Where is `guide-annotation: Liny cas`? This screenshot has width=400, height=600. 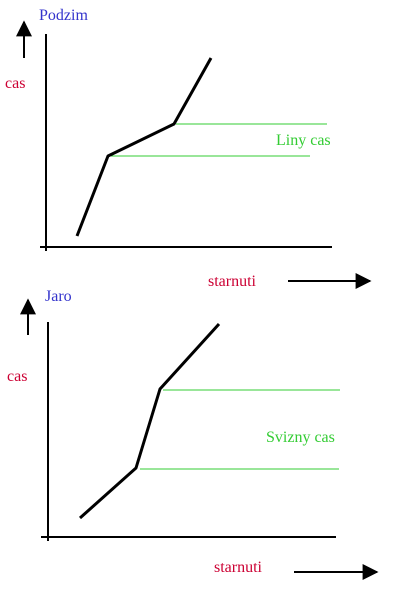
guide-annotation: Liny cas is located at coordinates (303, 140).